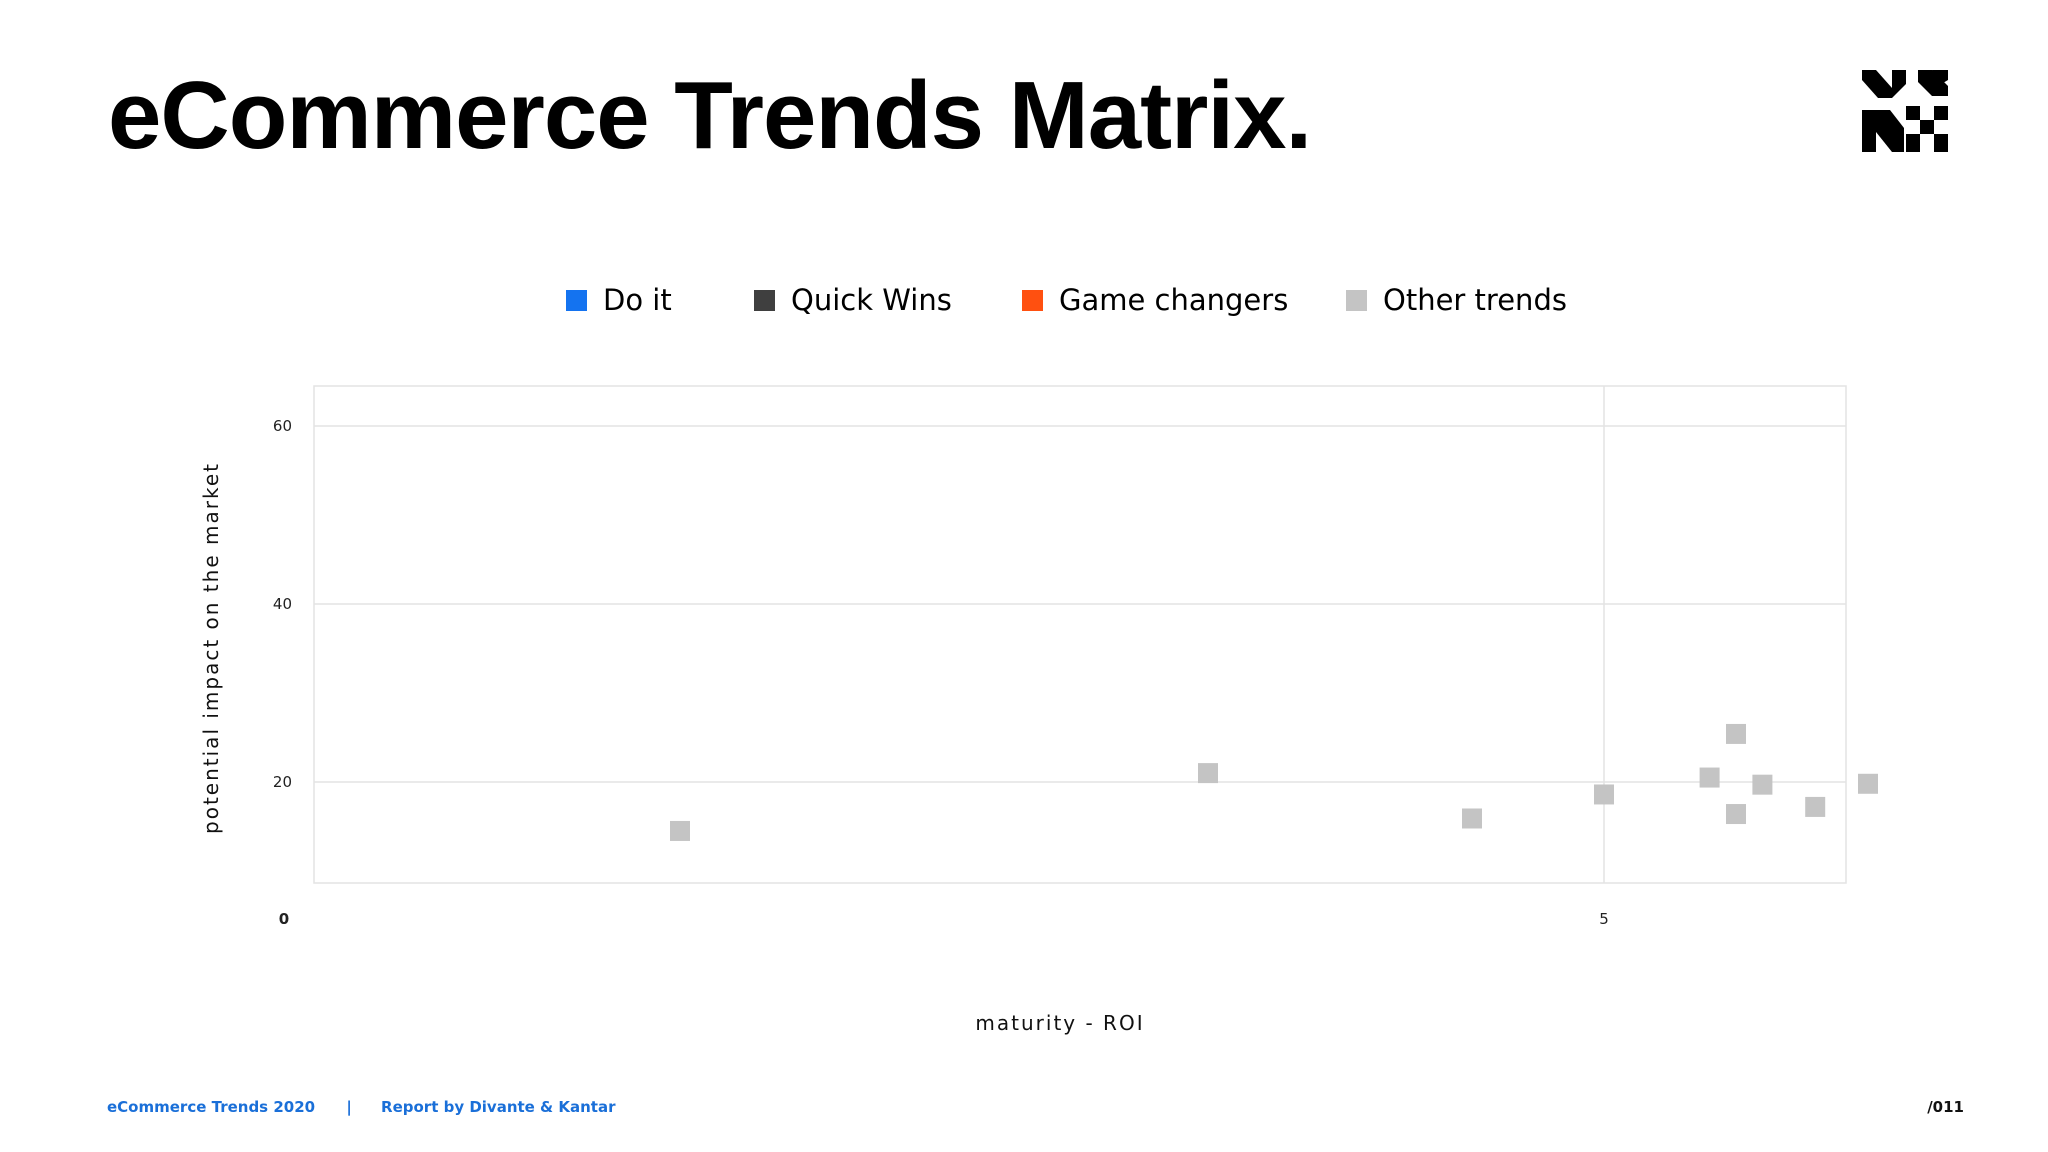  I want to click on x-axis-label: maturity - ROI, so click(1059, 1023).